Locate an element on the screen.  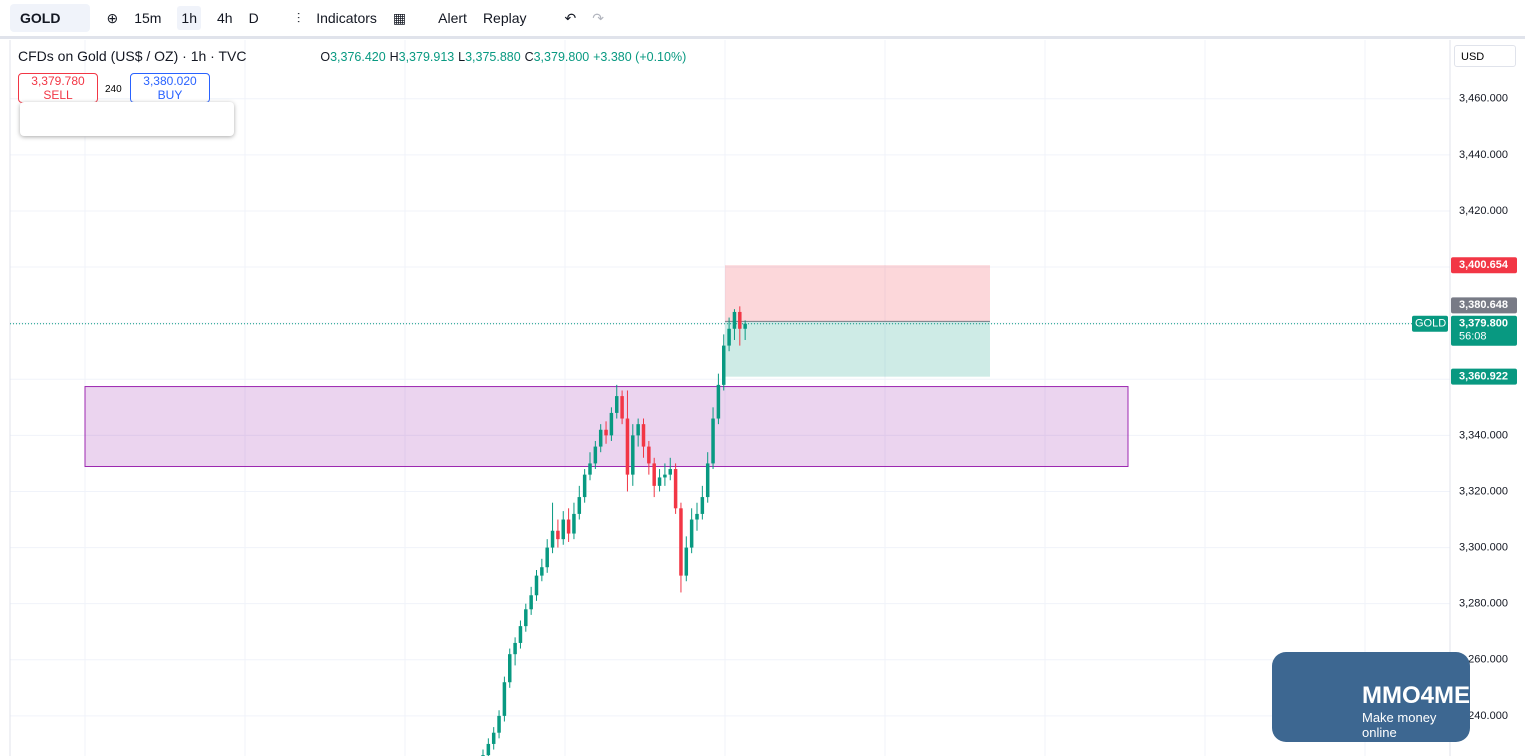
replay: Replay is located at coordinates (504, 18).